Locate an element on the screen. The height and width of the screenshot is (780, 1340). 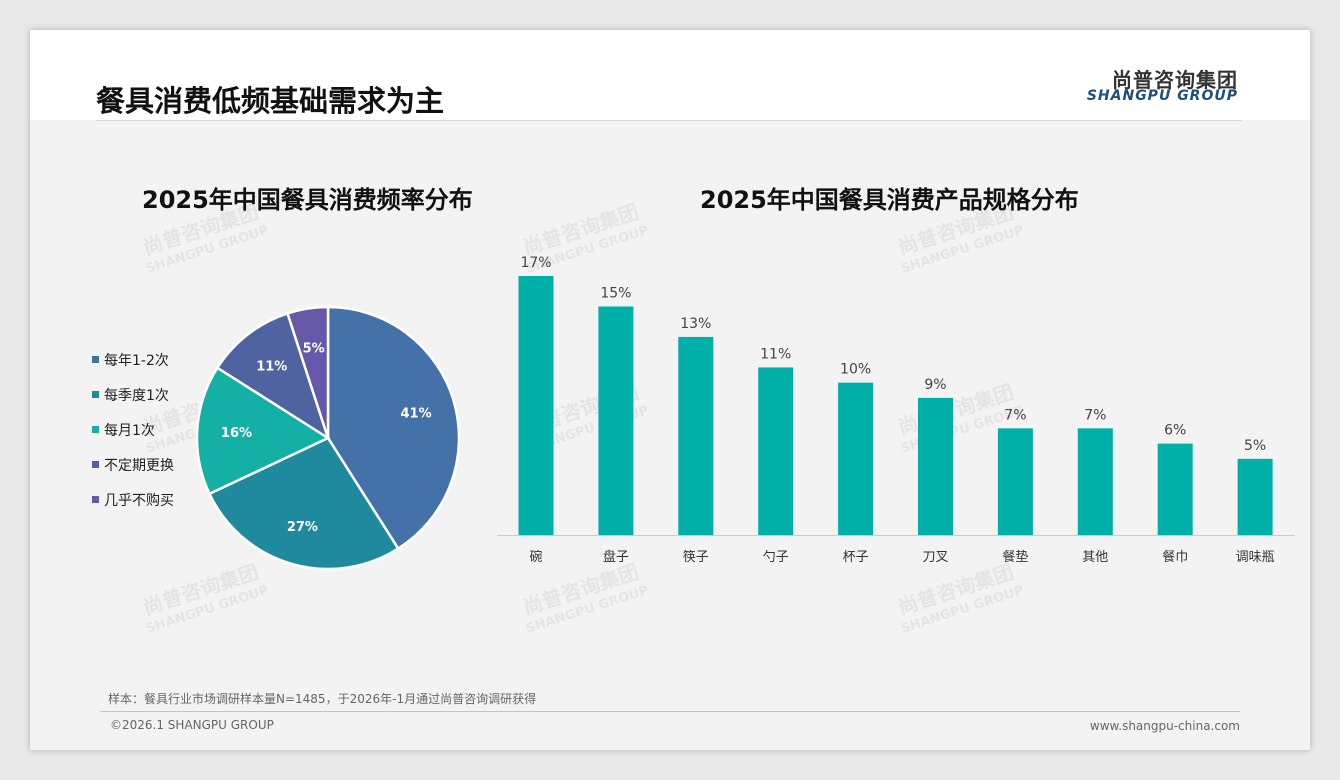
pie-data-label: 11% is located at coordinates (271, 367).